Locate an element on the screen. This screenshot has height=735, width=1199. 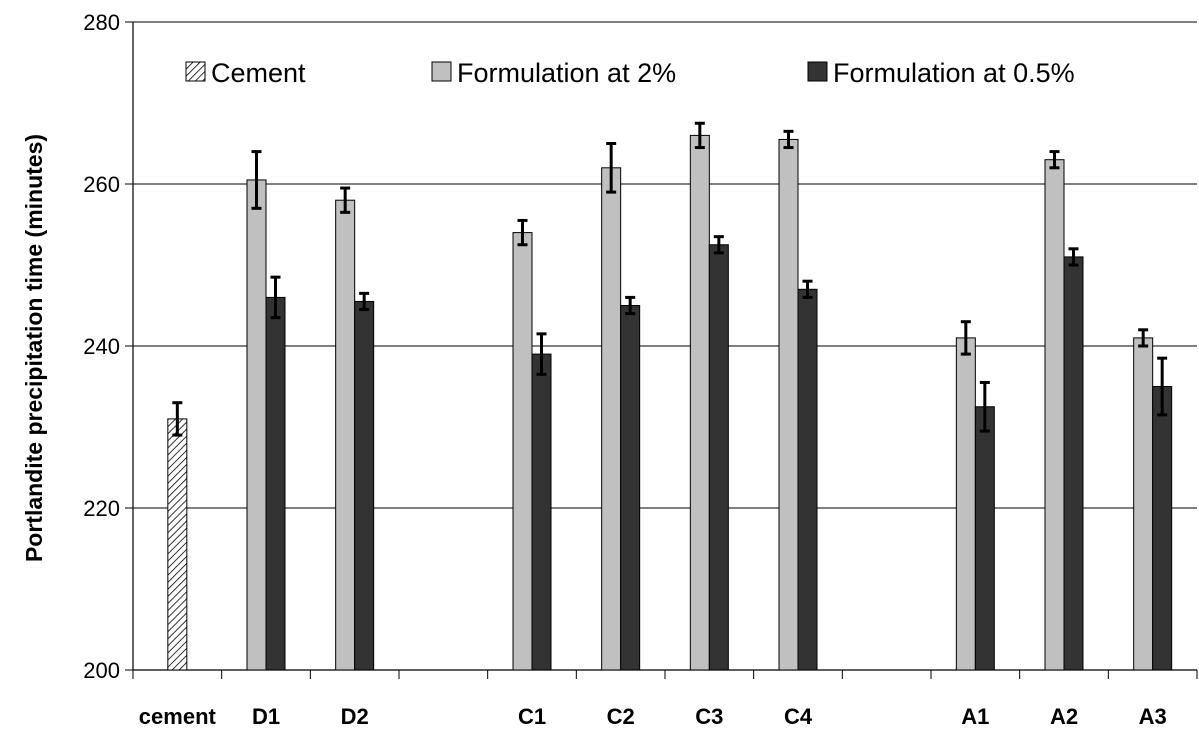
x-tick-label: A2 is located at coordinates (1064, 716).